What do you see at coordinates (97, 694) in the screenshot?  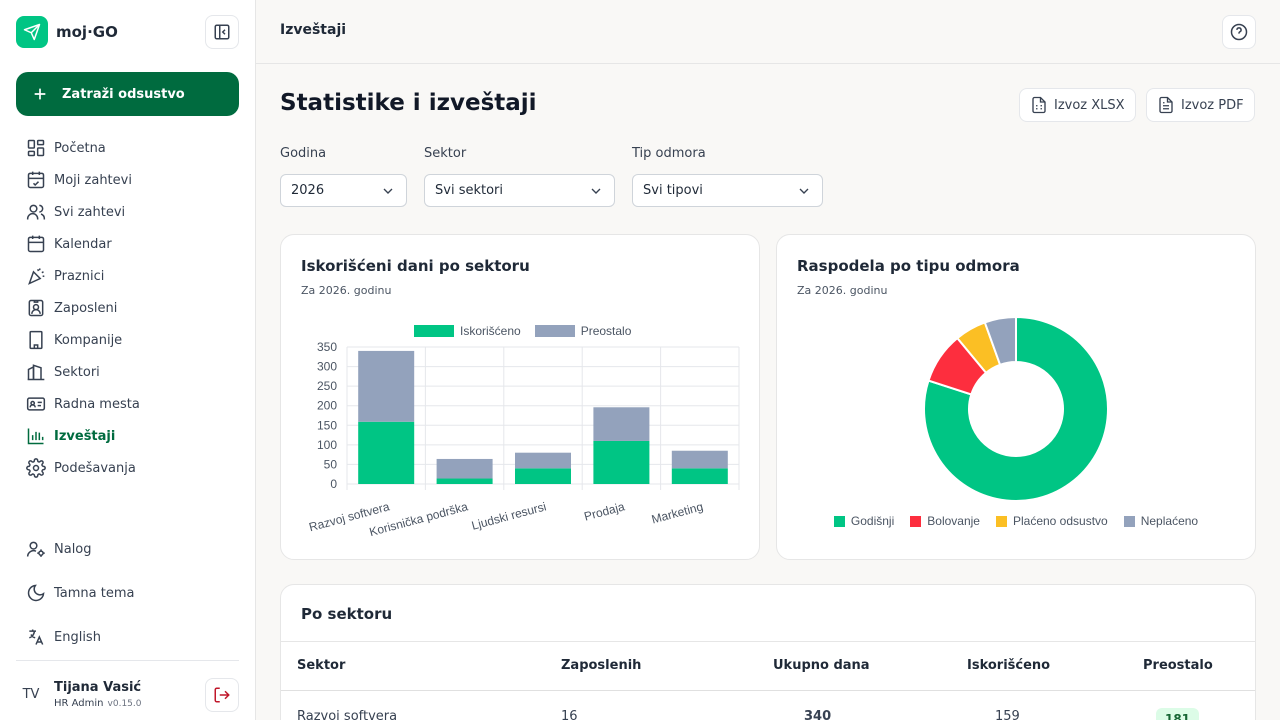 I see `user-info: Tijana Vasić HR Admin v0.15.0` at bounding box center [97, 694].